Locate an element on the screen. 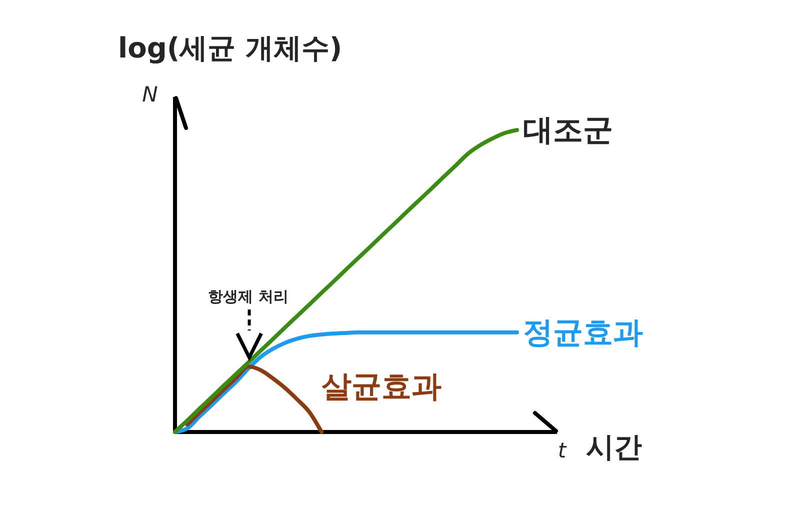 The image size is (800, 506). text: t is located at coordinates (562, 450).